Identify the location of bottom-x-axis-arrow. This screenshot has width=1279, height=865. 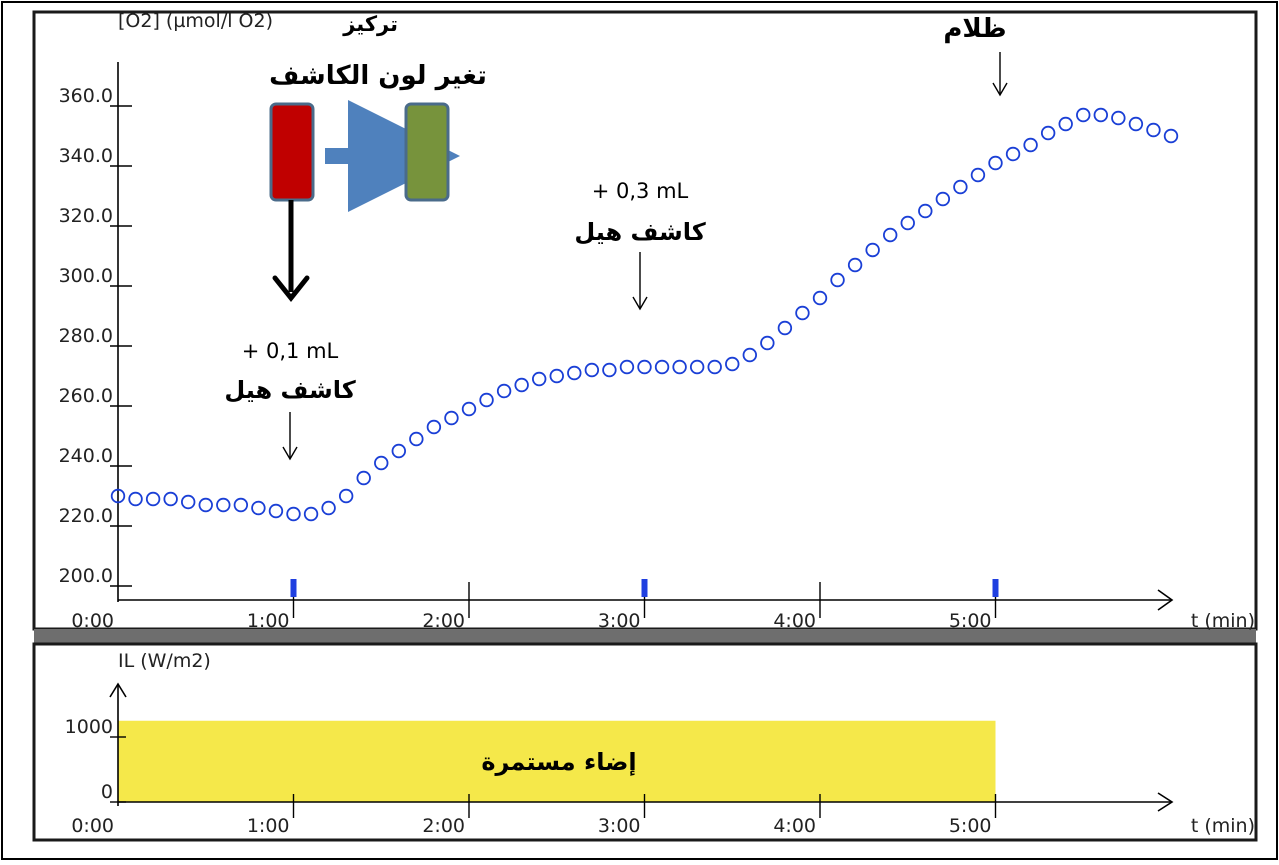
(1165, 802).